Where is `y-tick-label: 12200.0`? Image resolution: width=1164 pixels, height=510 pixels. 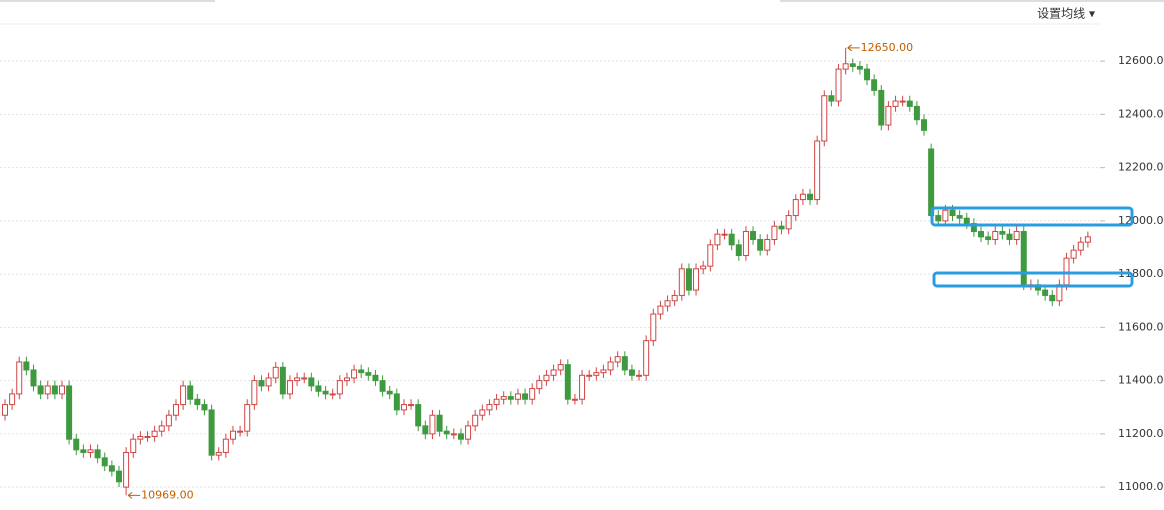
y-tick-label: 12200.0 is located at coordinates (1141, 167).